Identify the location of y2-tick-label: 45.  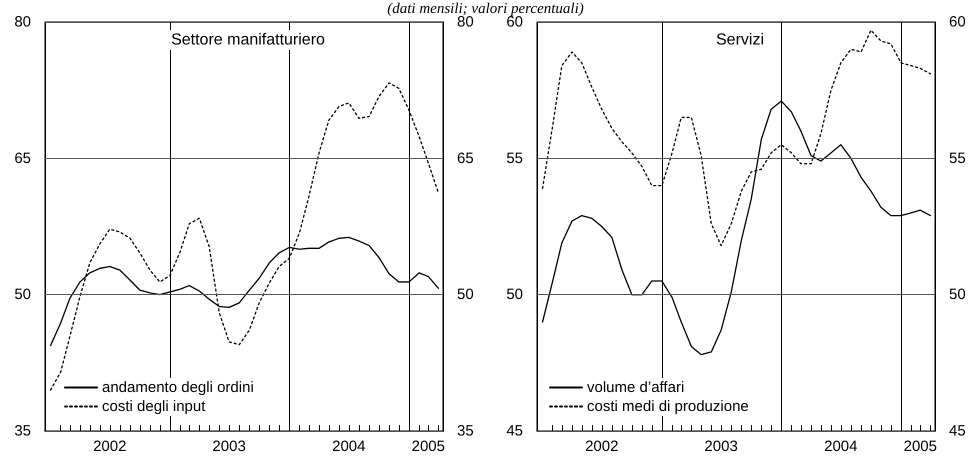
(957, 431).